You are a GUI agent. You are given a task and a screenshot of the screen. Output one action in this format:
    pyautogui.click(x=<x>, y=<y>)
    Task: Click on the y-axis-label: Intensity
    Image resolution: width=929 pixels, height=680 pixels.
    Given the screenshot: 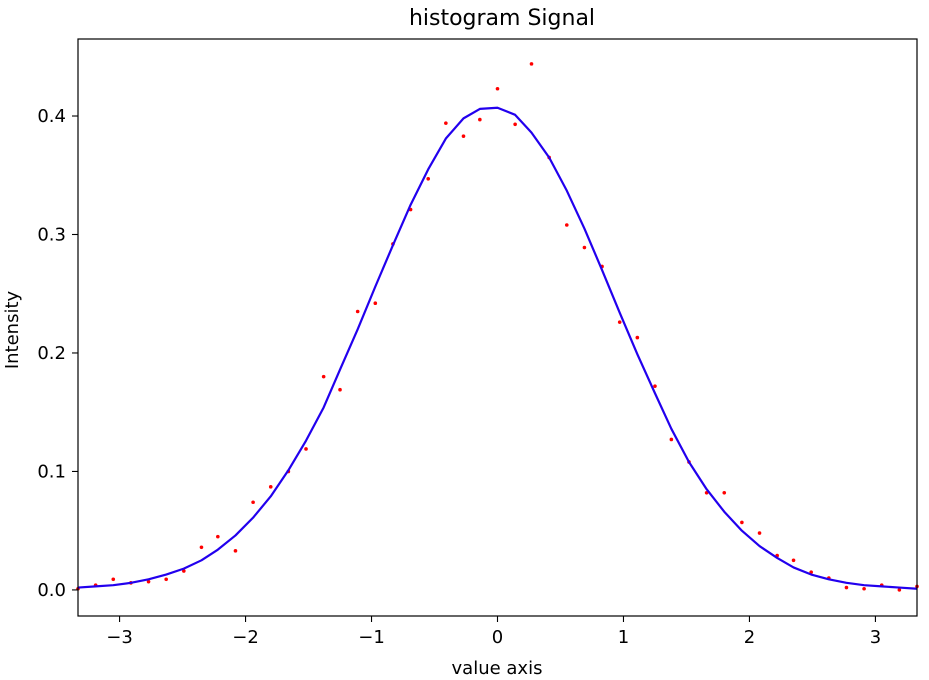 What is the action you would take?
    pyautogui.click(x=12, y=329)
    